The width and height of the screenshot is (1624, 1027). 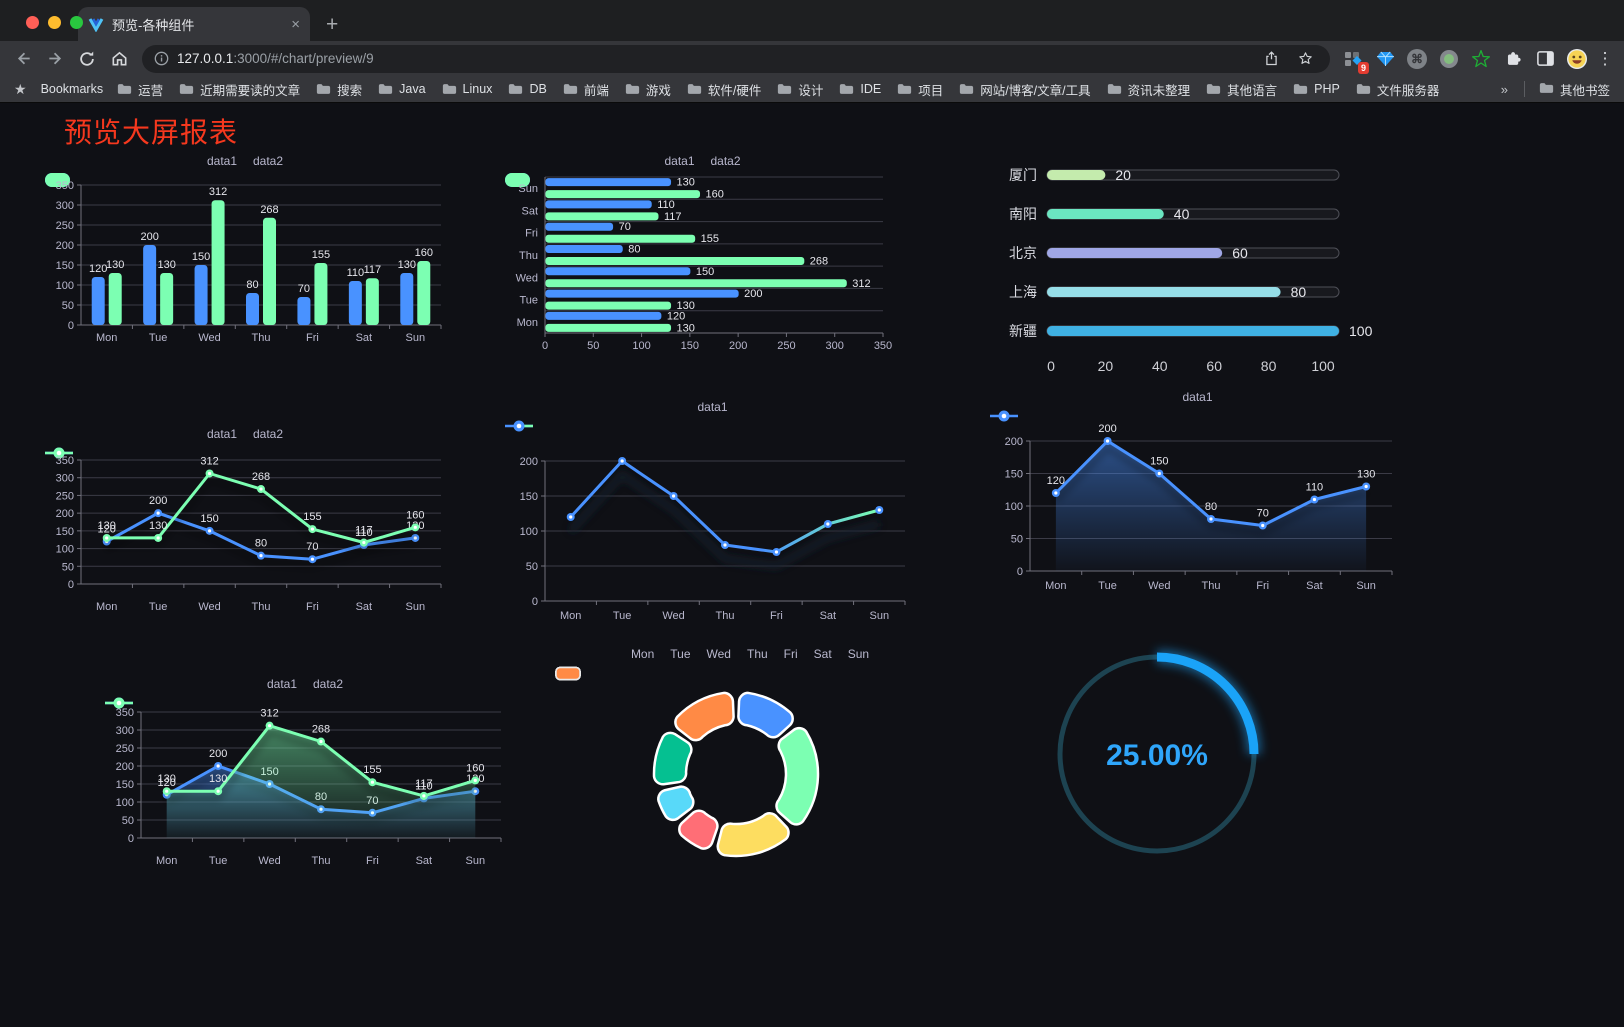 What do you see at coordinates (586, 89) in the screenshot?
I see `bookmark-folder: 前端` at bounding box center [586, 89].